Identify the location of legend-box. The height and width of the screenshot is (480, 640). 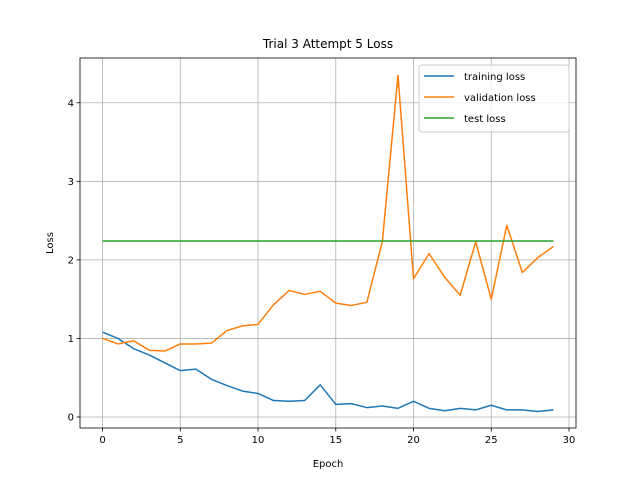
(494, 98).